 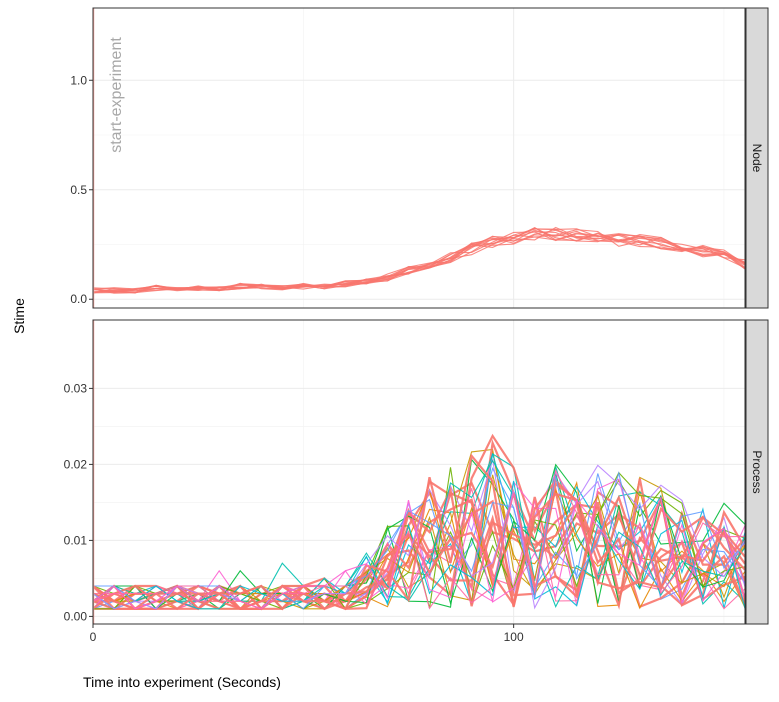 What do you see at coordinates (182, 682) in the screenshot?
I see `x-axis-title: Time into experiment (Seconds)` at bounding box center [182, 682].